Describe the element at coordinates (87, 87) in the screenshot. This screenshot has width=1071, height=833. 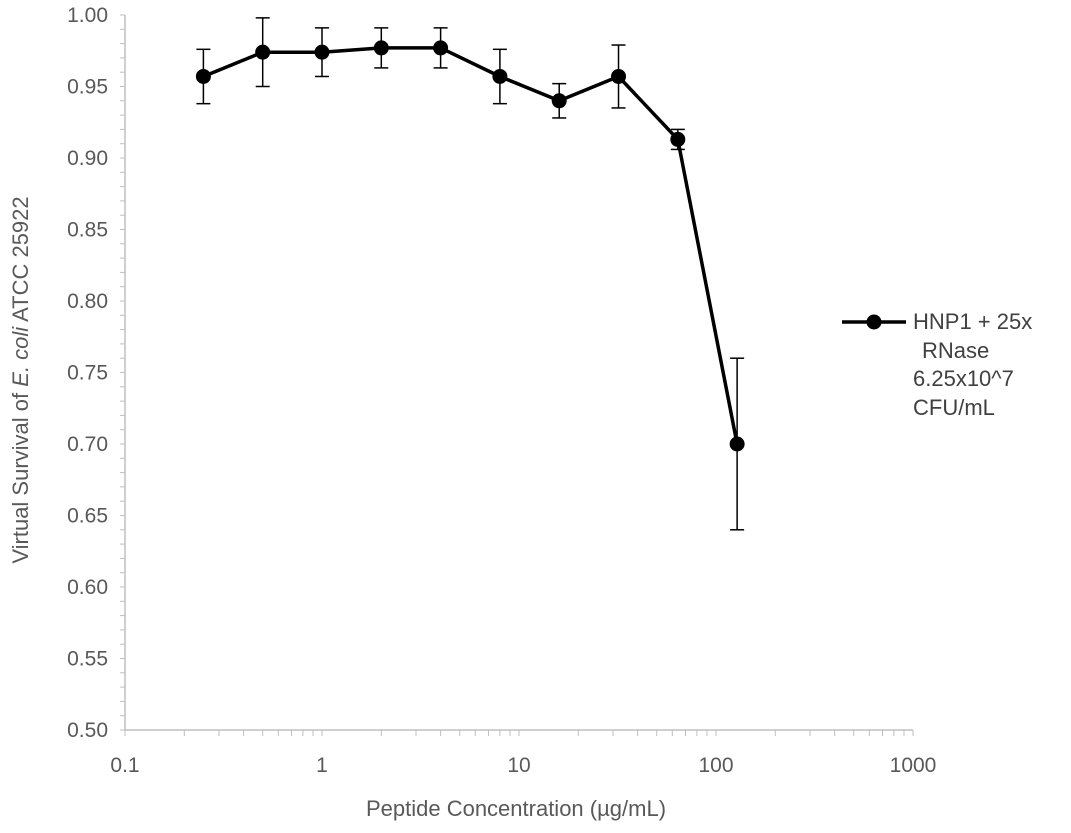
I see `y-tick-label: 0.95` at that location.